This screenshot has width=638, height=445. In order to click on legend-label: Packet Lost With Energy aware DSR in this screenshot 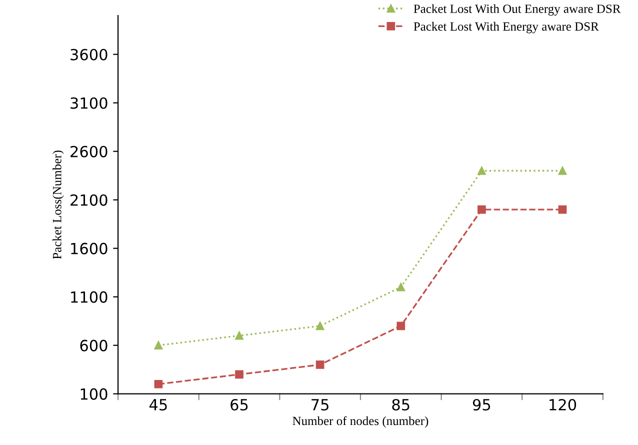, I will do `click(506, 28)`.